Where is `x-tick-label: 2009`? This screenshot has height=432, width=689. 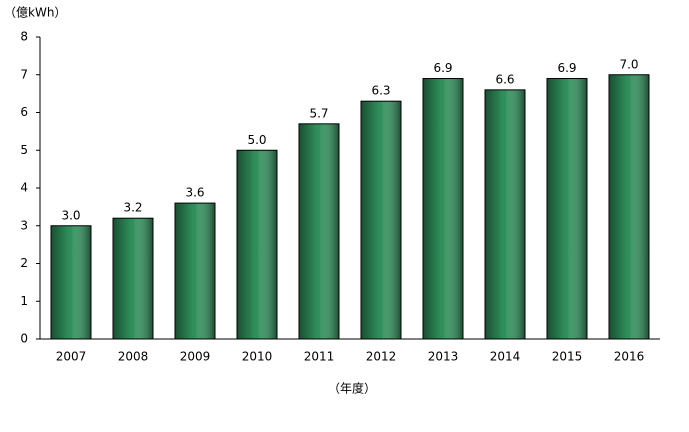 x-tick-label: 2009 is located at coordinates (195, 357).